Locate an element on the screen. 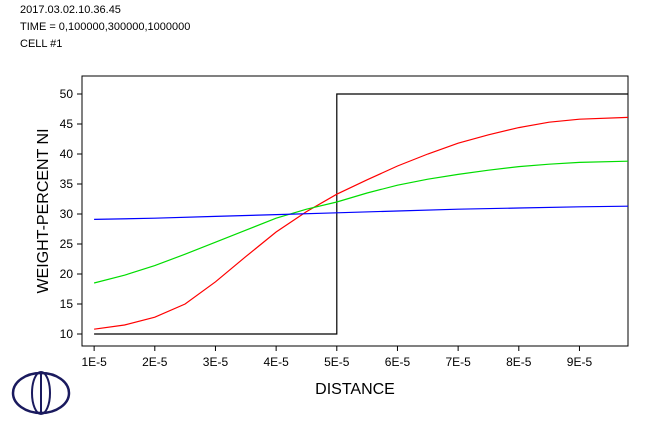 The image size is (655, 421). x-tick-label: 5E-5 is located at coordinates (337, 362).